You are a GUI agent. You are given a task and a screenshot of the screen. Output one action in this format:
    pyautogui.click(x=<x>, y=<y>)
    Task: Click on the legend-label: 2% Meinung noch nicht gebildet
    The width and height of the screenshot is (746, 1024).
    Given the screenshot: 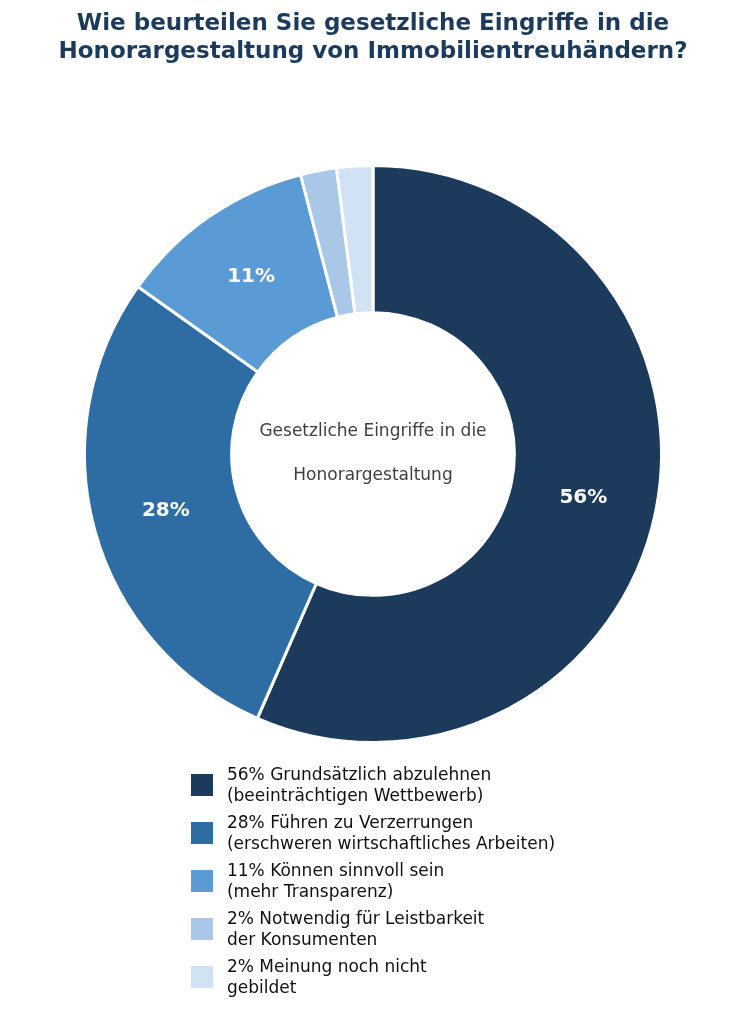 What is the action you would take?
    pyautogui.click(x=326, y=977)
    